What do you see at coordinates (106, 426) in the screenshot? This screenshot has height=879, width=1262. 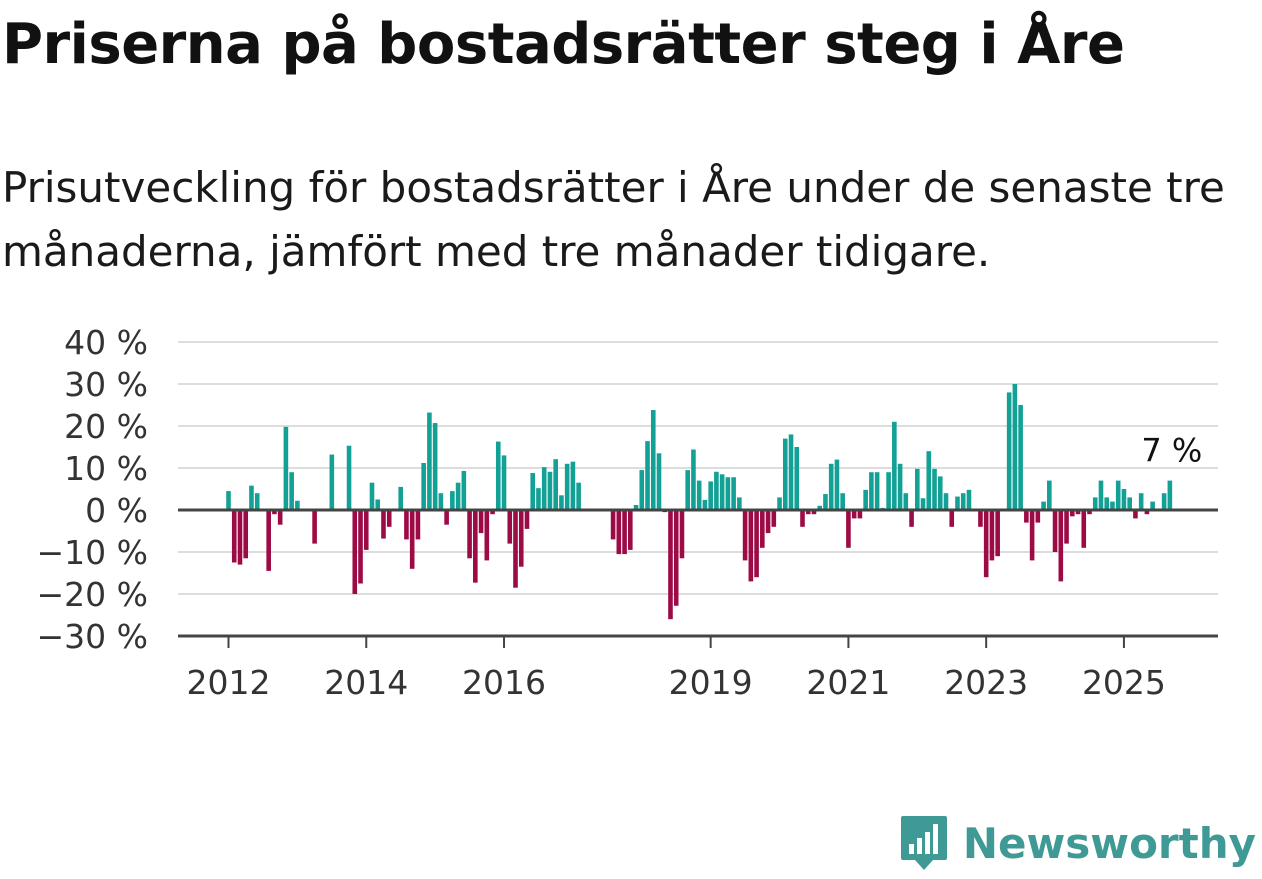 I see `y-tick-label: 20 %` at bounding box center [106, 426].